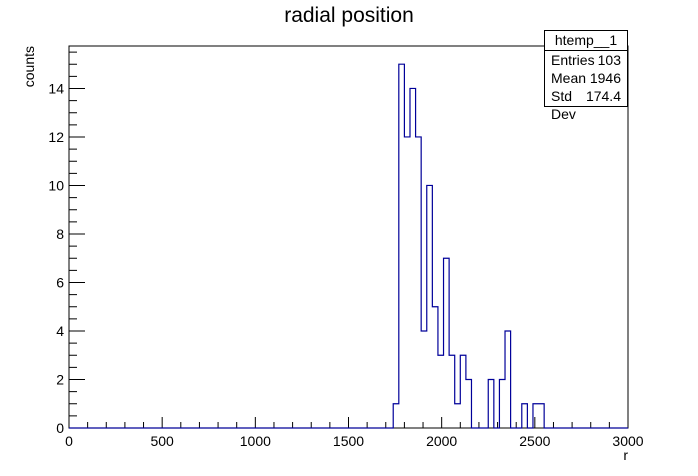 The width and height of the screenshot is (698, 476). What do you see at coordinates (60, 282) in the screenshot?
I see `y-tick-label: 6` at bounding box center [60, 282].